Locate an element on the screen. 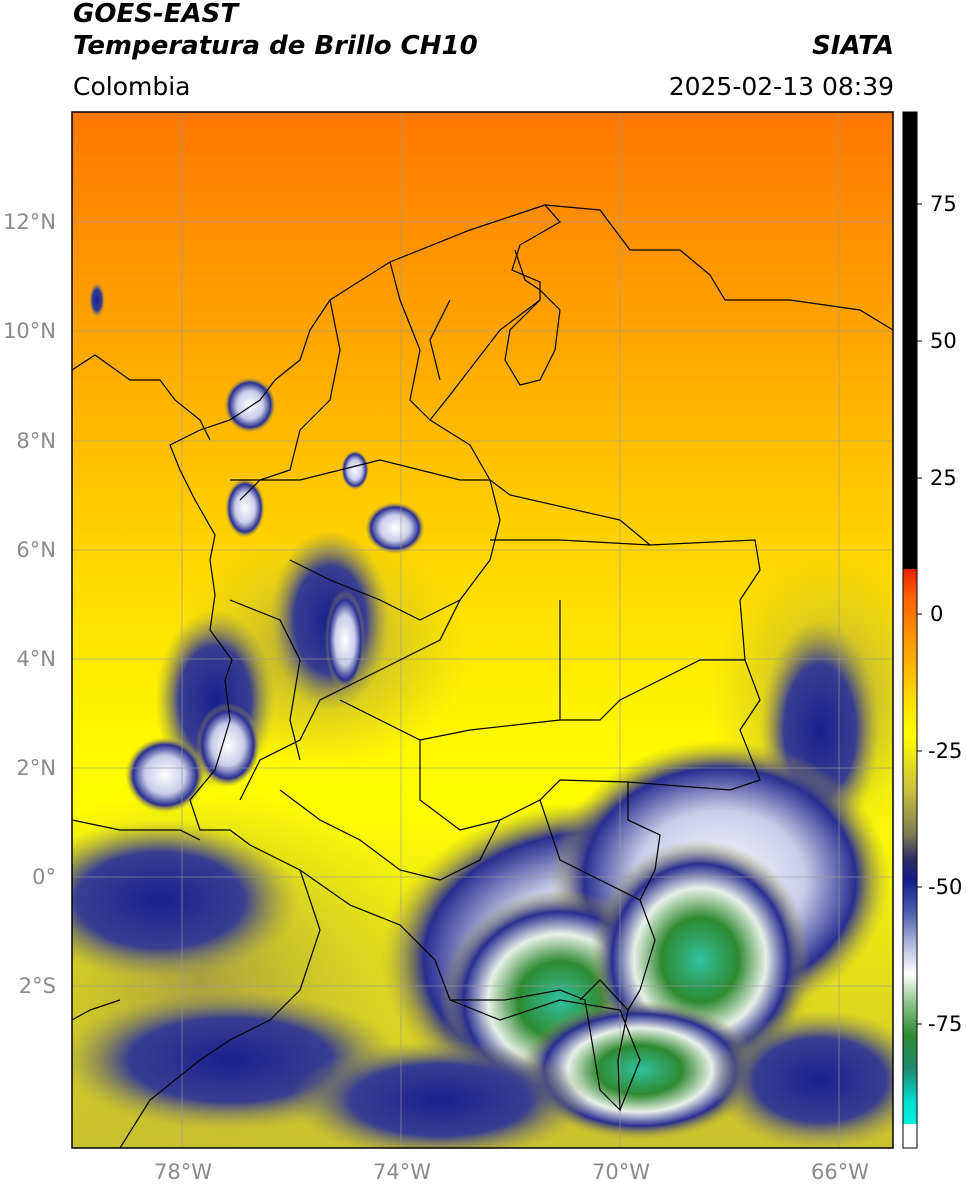  colorbar-tick-75: 75 is located at coordinates (943, 204).